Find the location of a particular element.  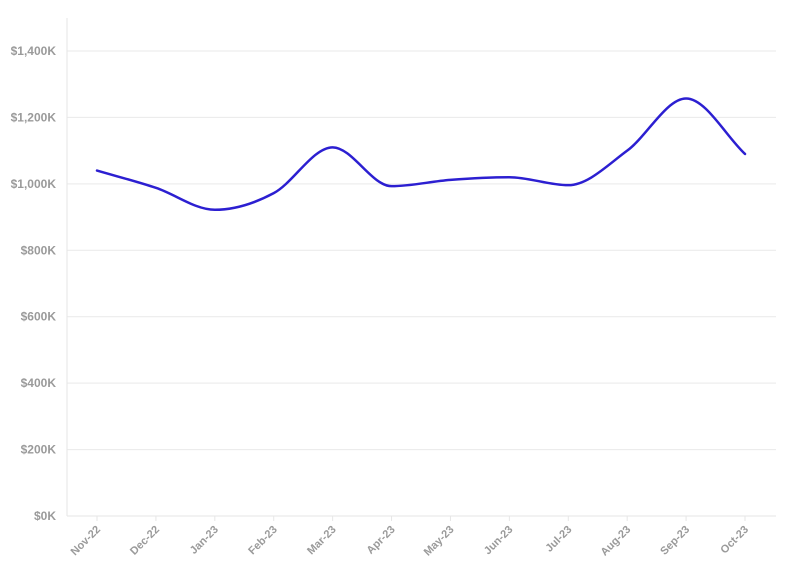

y-tick-label: $200K is located at coordinates (39, 450).